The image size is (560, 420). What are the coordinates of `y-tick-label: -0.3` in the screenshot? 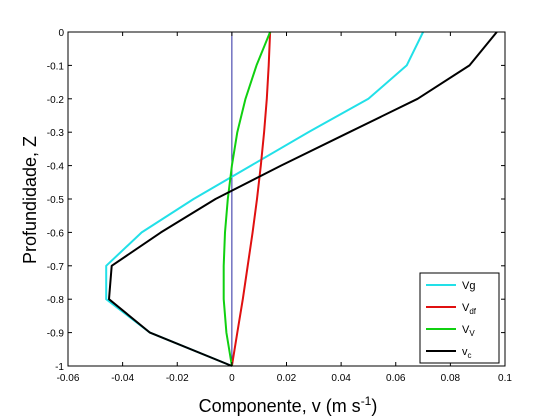 It's located at (56, 133).